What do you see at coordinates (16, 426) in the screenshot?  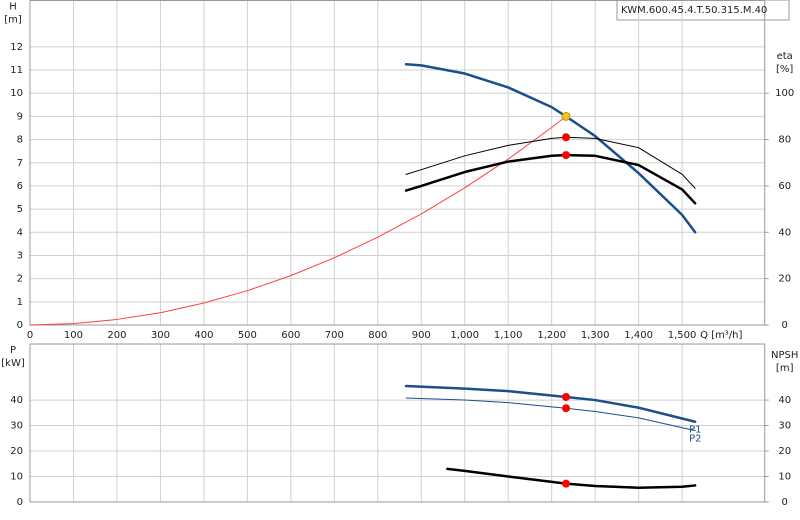 I see `y-tick-label: 30` at bounding box center [16, 426].